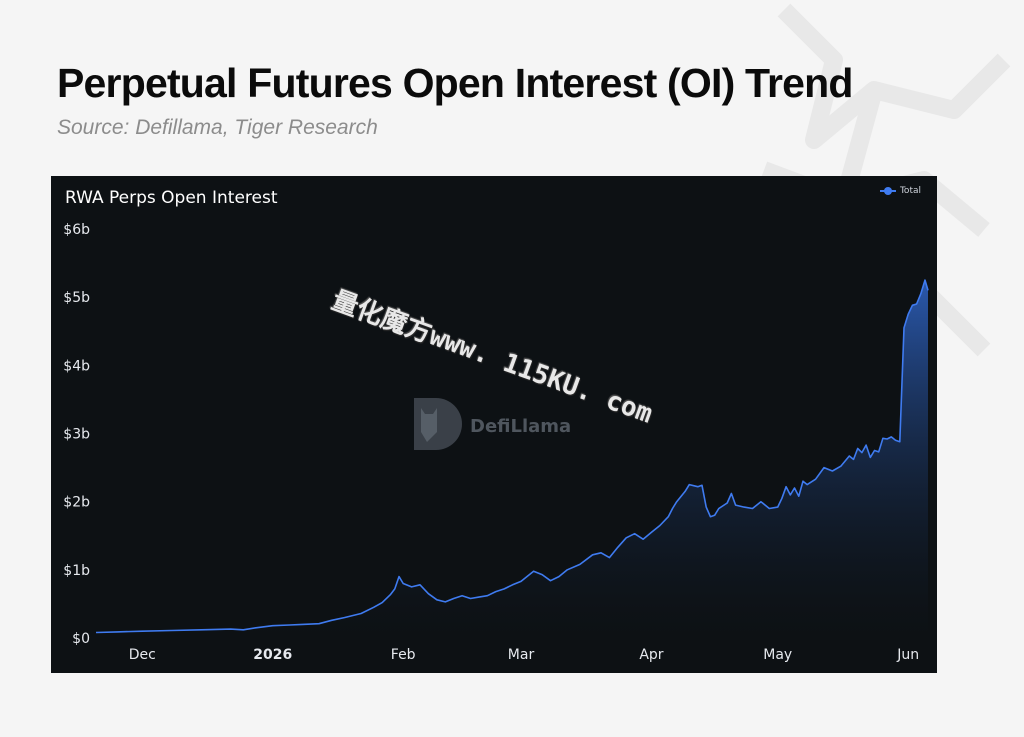 This screenshot has width=1024, height=737. I want to click on chart-legend: Total, so click(900, 191).